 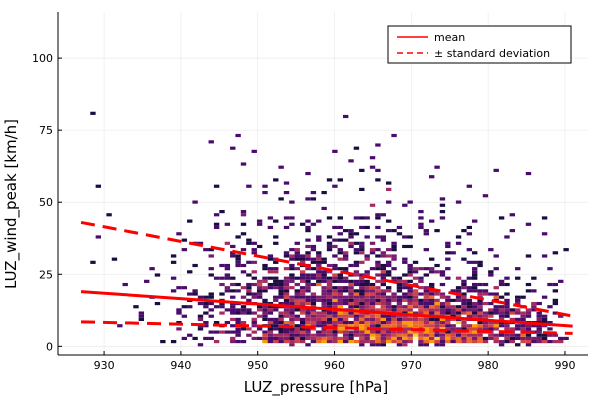 I want to click on std-line, so click(x=327, y=327).